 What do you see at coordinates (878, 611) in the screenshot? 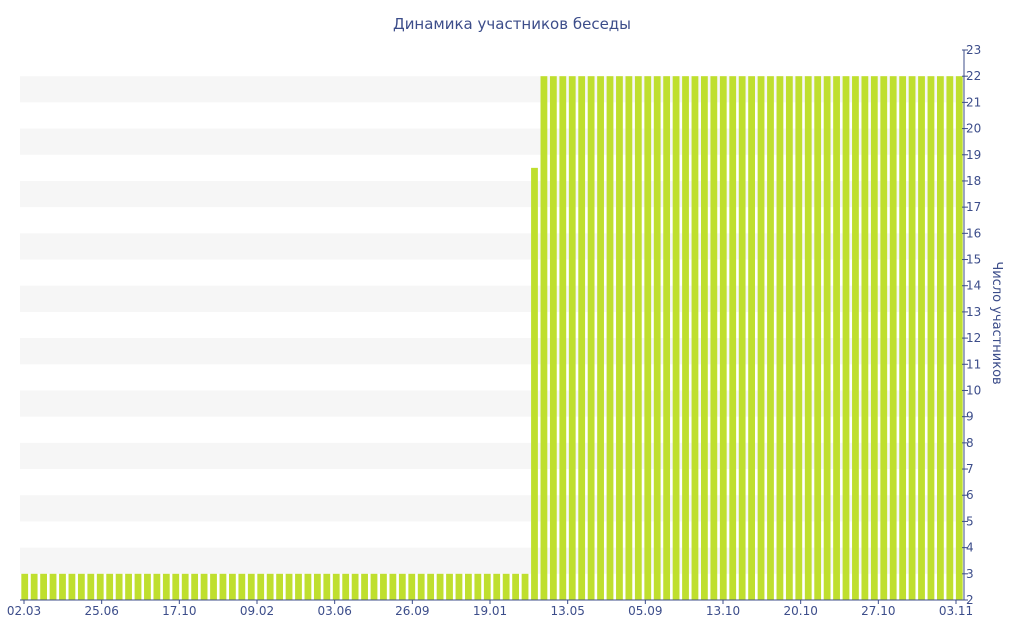
I see `x-tick-label: 27.10` at bounding box center [878, 611].